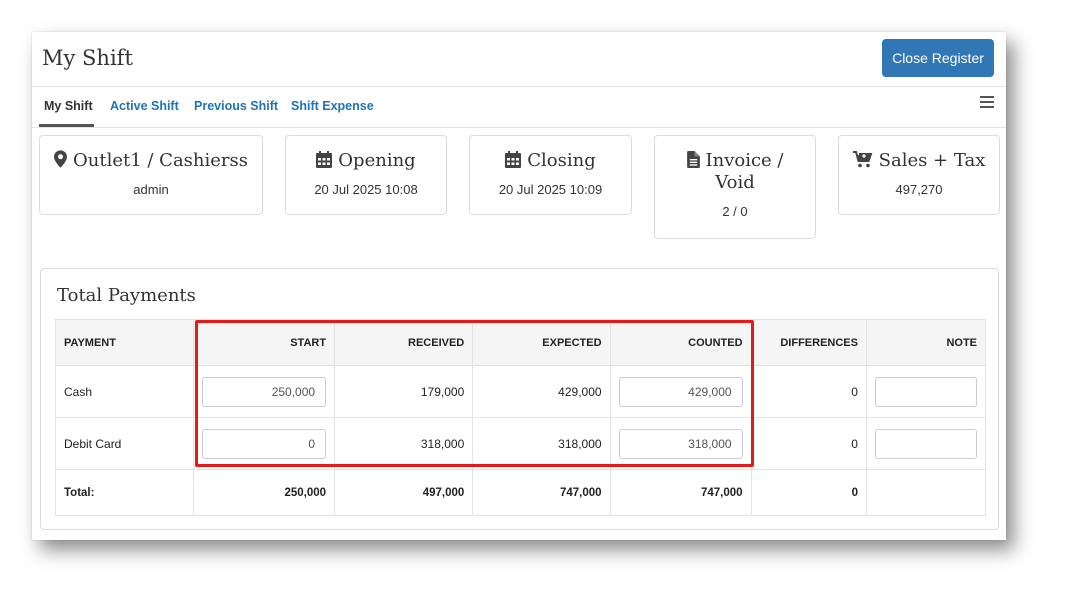 Image resolution: width=1072 pixels, height=606 pixels. I want to click on opening-card: Opening 20 Jul 2025 10:08, so click(366, 175).